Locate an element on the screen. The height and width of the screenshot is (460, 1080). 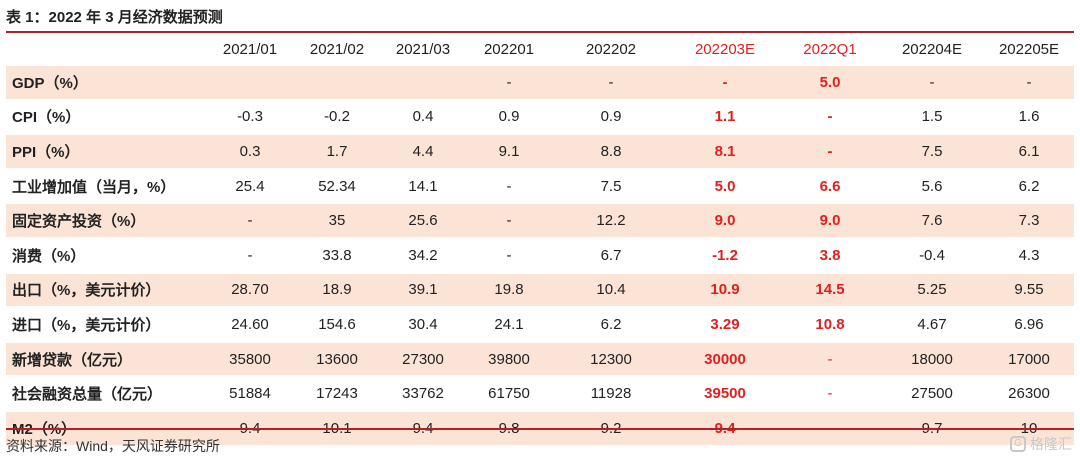
table-row: M2（%） 9.4 10.1 9.4 9.8 9.2 9.4-9.7 10 is located at coordinates (540, 427).